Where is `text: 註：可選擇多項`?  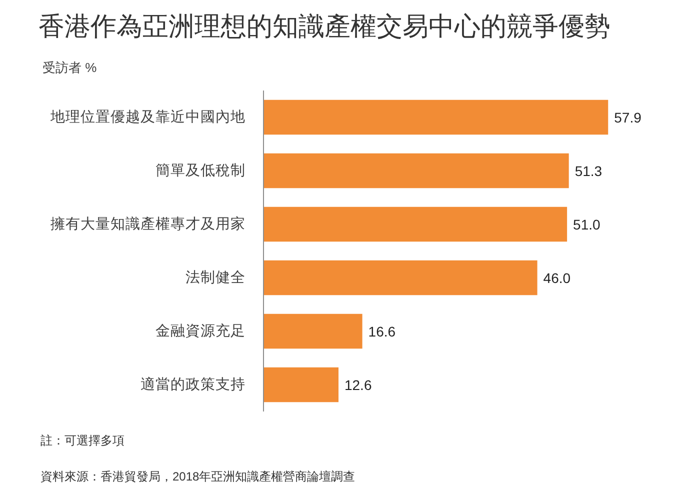
text: 註：可選擇多項 is located at coordinates (82, 441).